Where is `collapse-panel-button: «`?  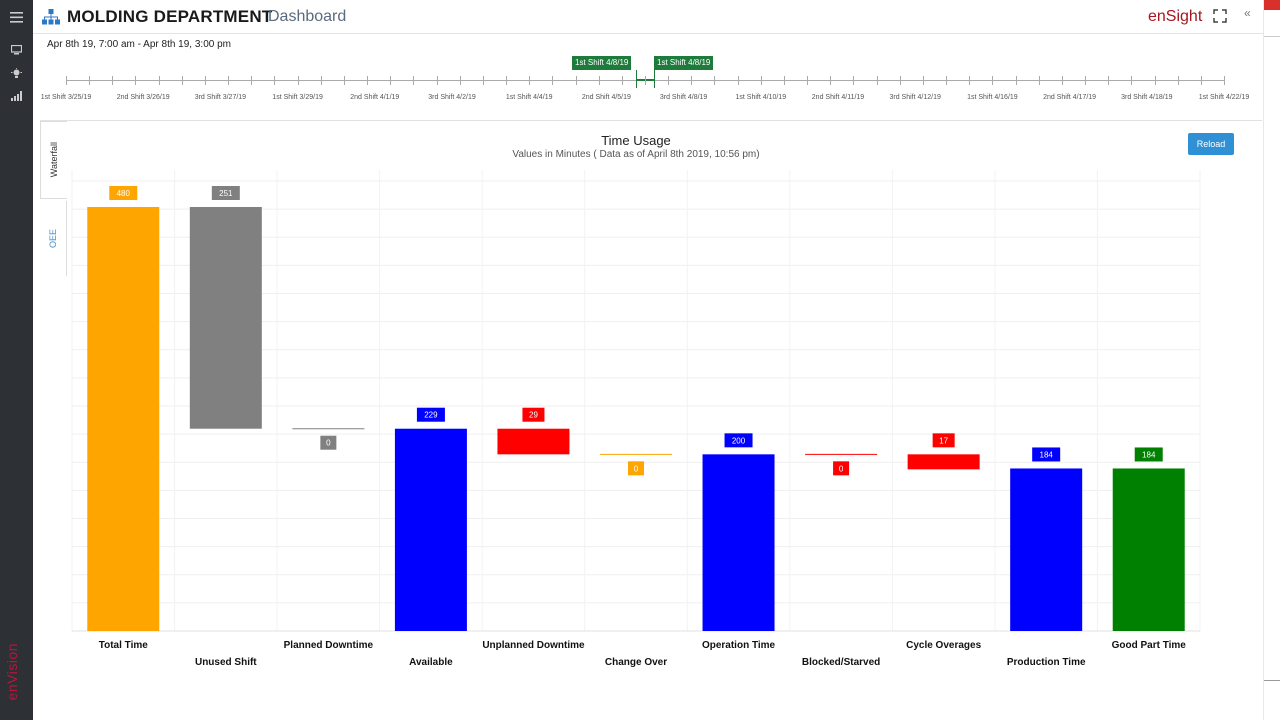 collapse-panel-button: « is located at coordinates (1247, 13).